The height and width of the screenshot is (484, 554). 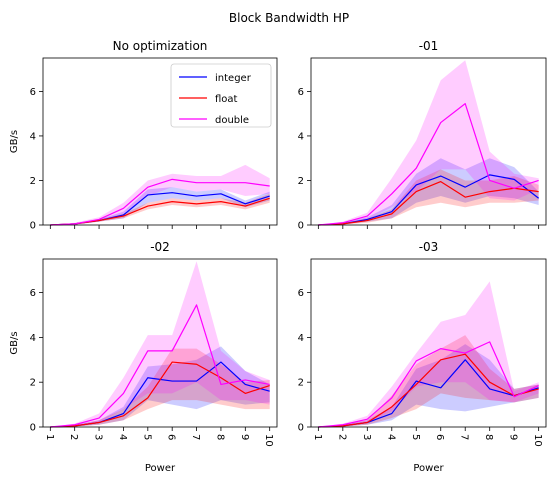 I want to click on legend-box, so click(x=221, y=95).